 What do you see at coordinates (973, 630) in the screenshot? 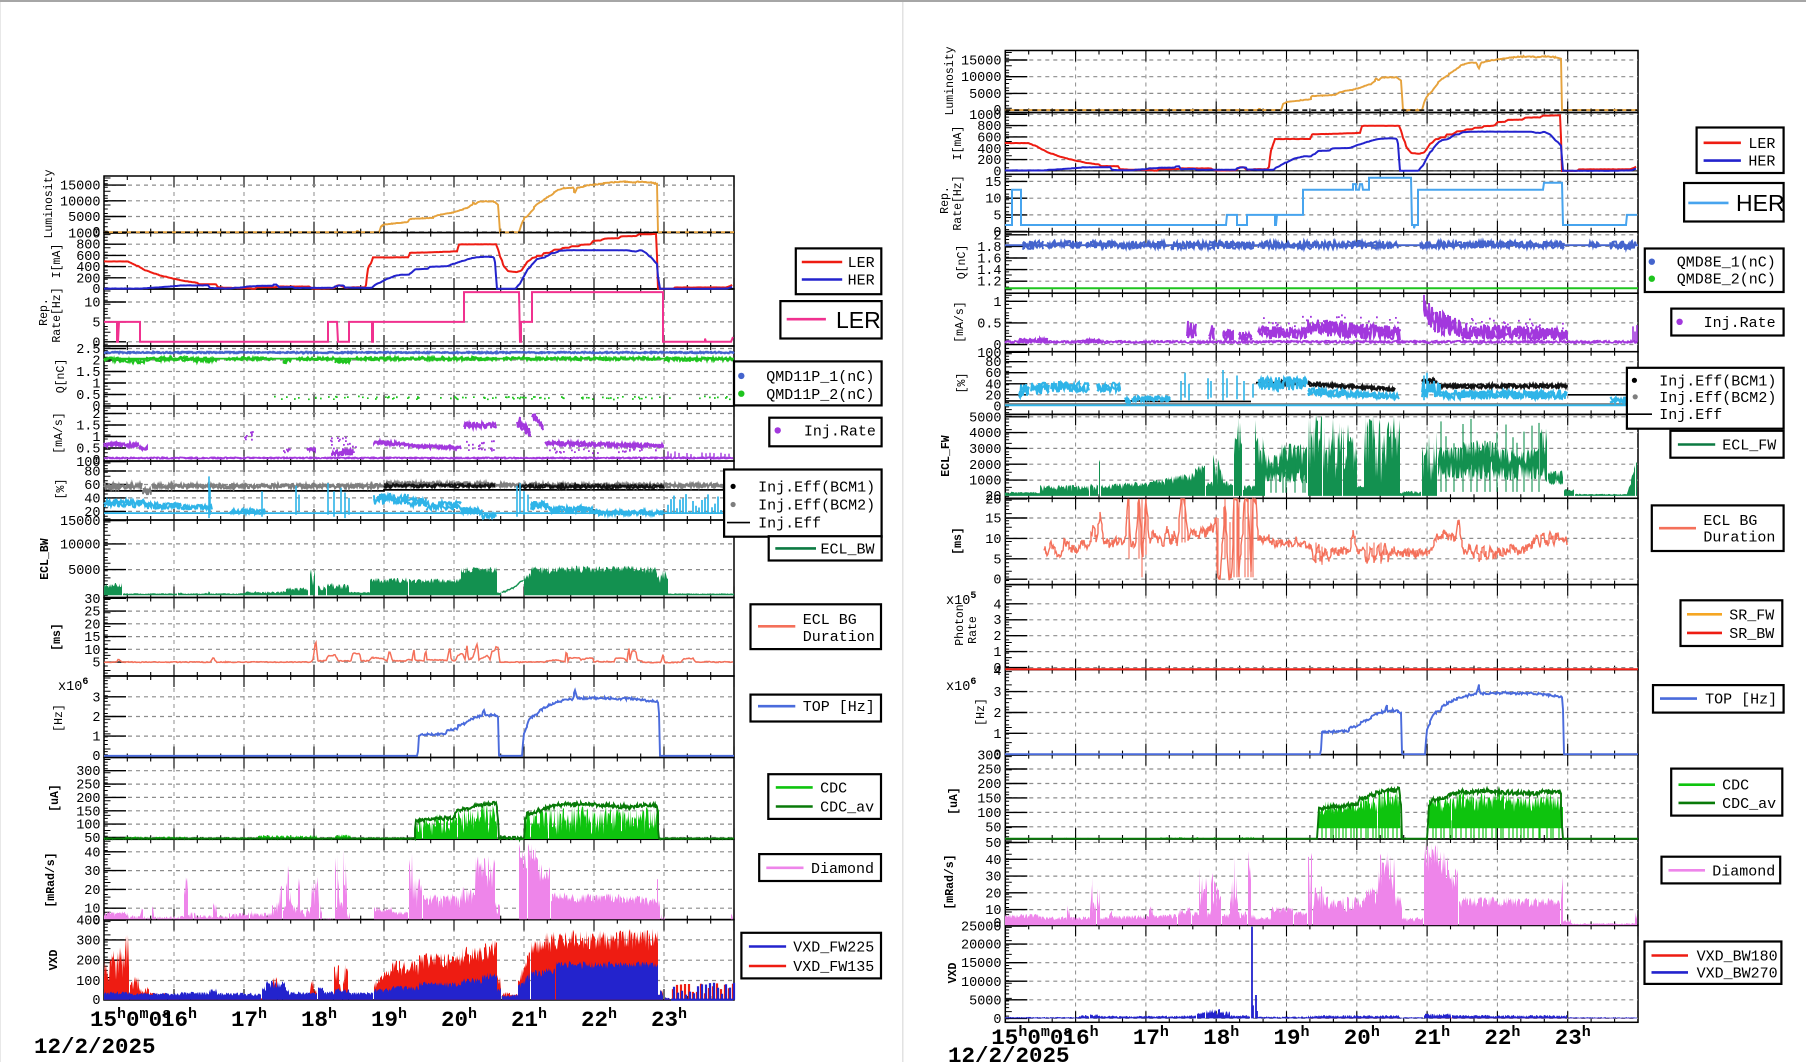
I see `svg-text: Rate` at bounding box center [973, 630].